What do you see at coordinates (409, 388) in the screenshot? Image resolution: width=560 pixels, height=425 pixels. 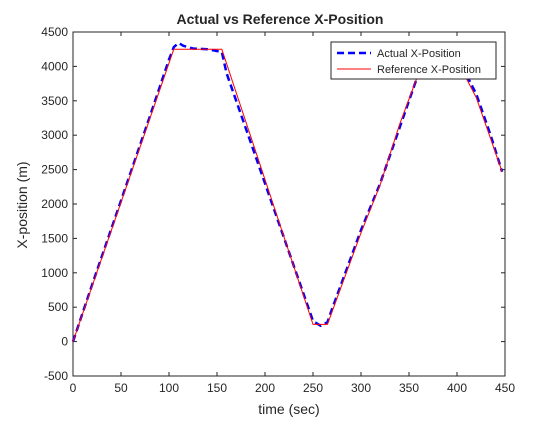 I see `x-tick-label: 350` at bounding box center [409, 388].